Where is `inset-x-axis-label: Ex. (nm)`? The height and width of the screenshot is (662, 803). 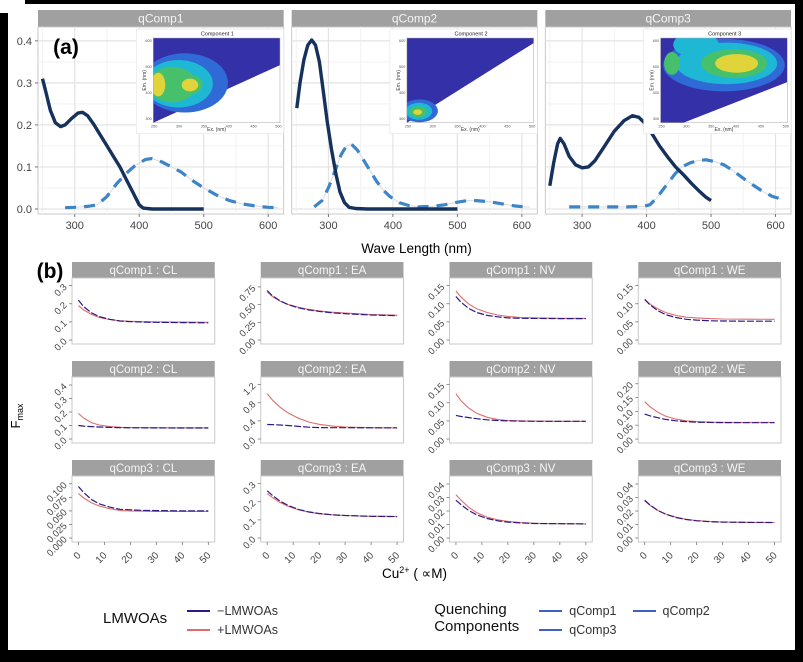
inset-x-axis-label: Ex. (nm) is located at coordinates (470, 130).